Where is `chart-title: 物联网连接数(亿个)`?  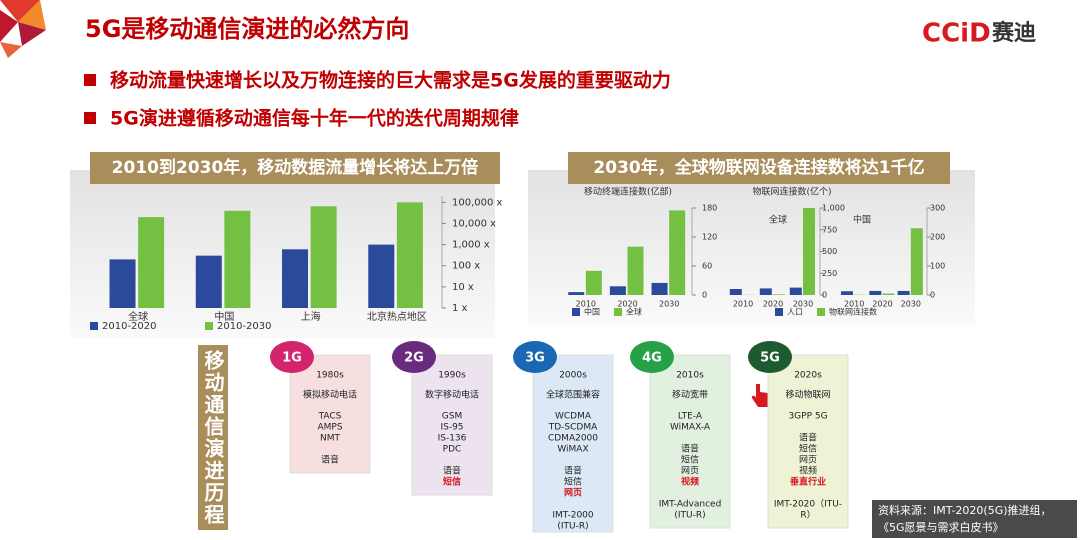 chart-title: 物联网连接数(亿个) is located at coordinates (791, 192).